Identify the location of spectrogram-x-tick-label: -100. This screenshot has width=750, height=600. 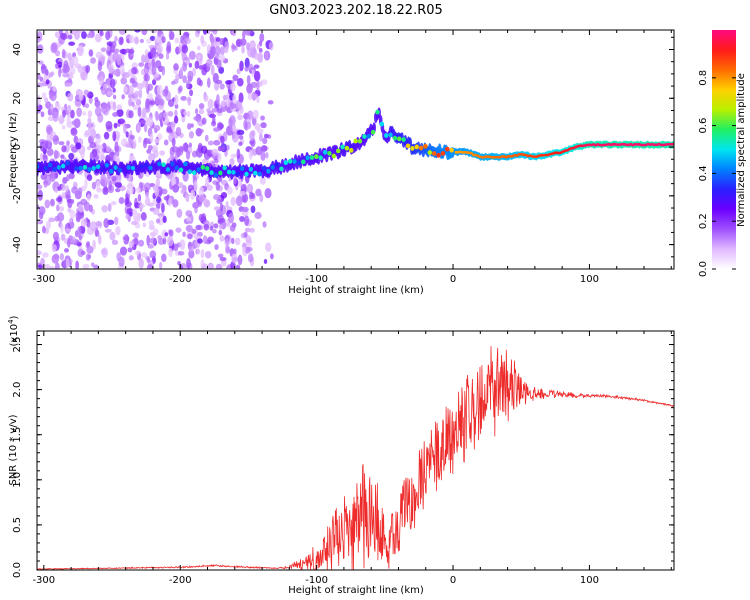
(316, 279).